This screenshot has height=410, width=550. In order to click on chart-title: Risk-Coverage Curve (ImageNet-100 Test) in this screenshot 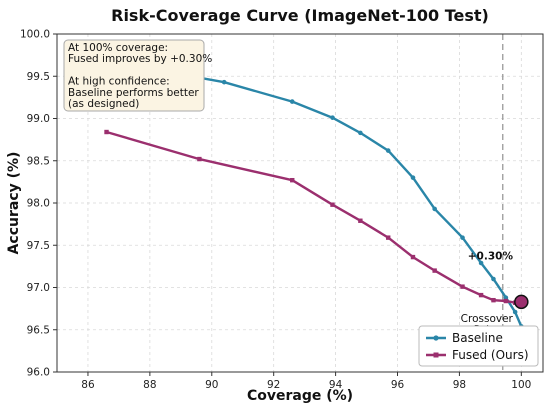, I will do `click(300, 15)`.